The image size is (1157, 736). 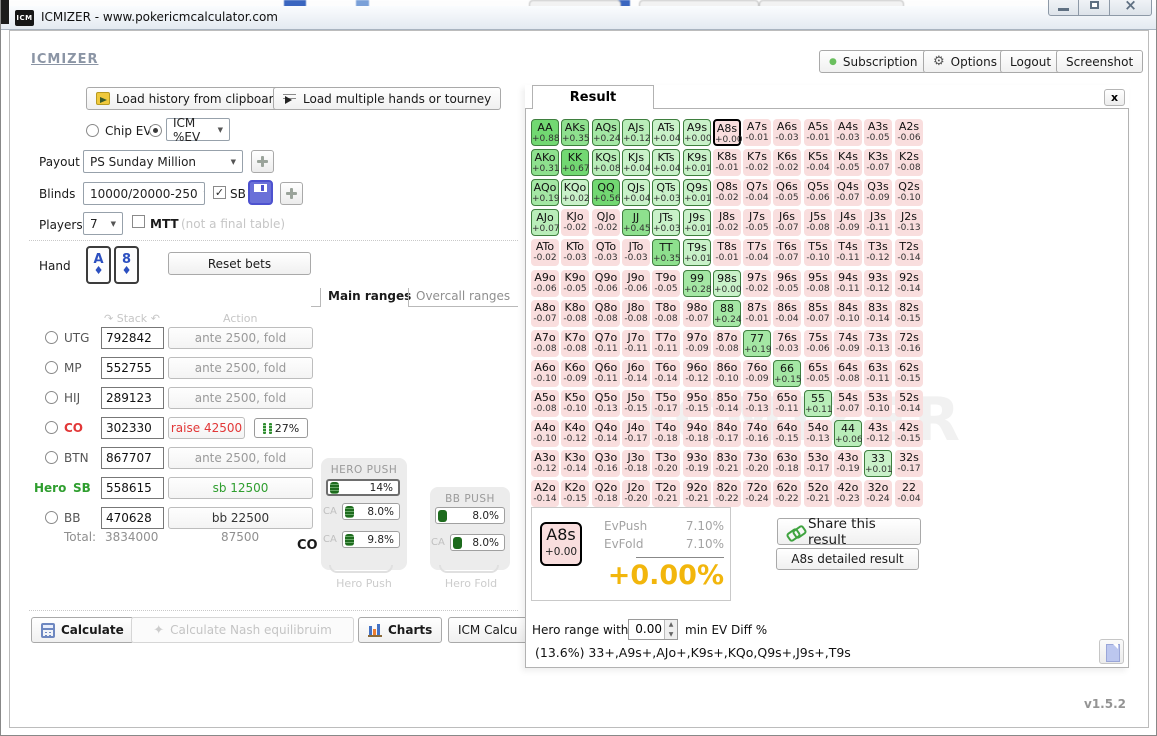 I want to click on grid-cell-99: 99 +0.28, so click(x=697, y=283).